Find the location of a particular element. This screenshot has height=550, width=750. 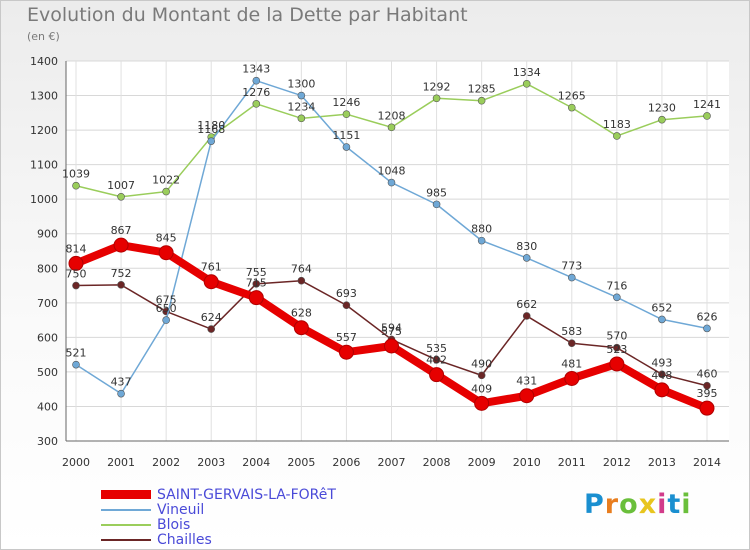

y-tick-label: 600 is located at coordinates (47, 337).